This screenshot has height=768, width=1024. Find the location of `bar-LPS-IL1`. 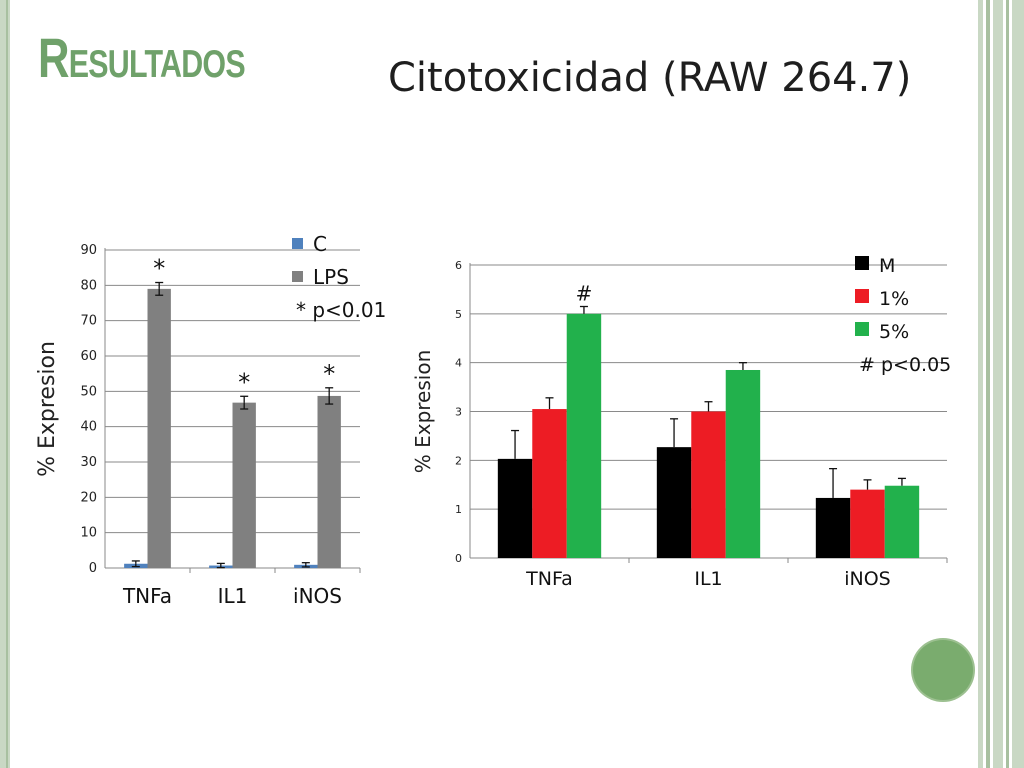

bar-LPS-IL1 is located at coordinates (244, 485).